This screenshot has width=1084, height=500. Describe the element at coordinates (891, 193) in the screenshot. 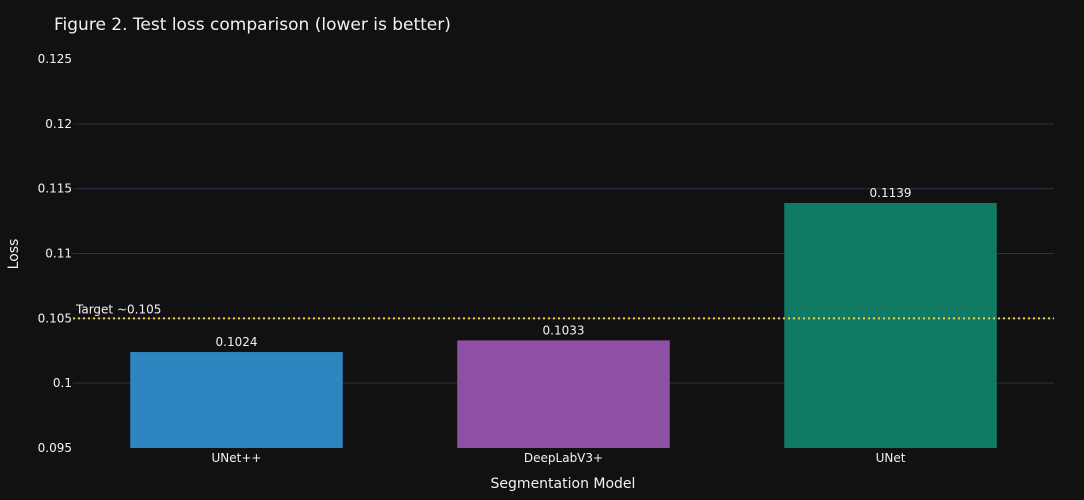

I see `bar-value-label: 0.1139` at that location.